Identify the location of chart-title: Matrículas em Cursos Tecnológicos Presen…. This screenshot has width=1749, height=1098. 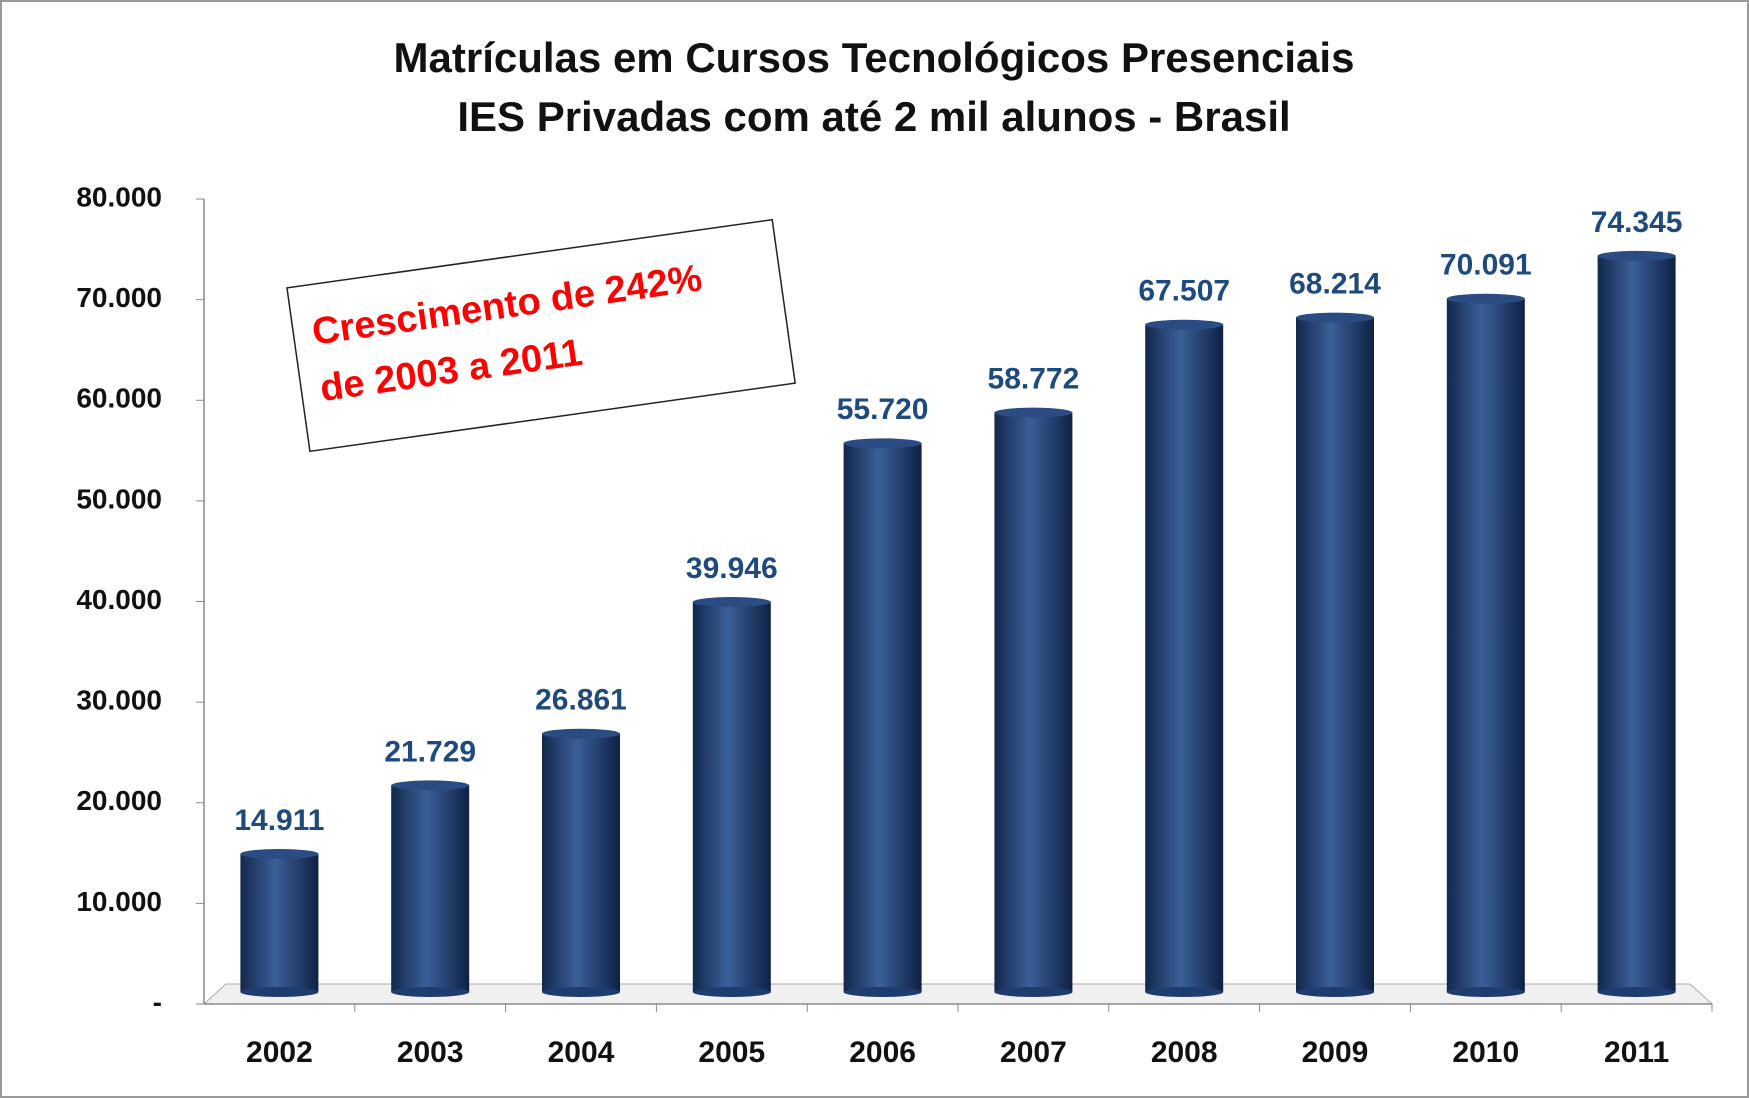
(874, 57).